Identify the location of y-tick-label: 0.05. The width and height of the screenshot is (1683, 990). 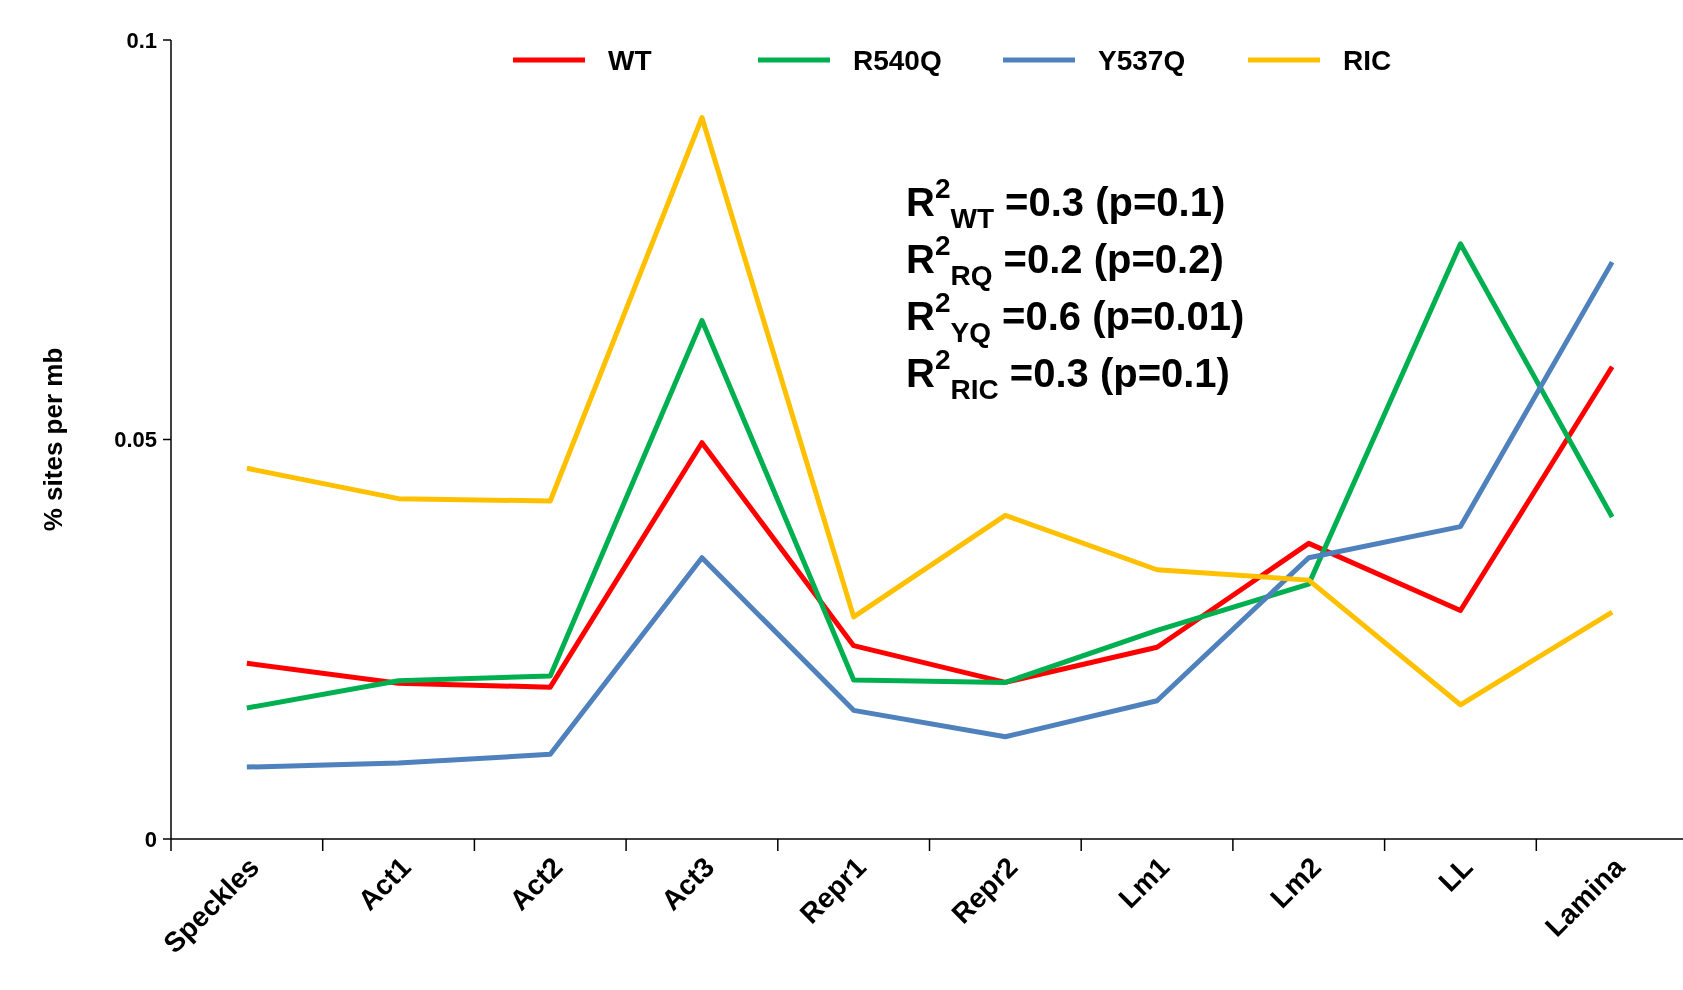
(135, 440).